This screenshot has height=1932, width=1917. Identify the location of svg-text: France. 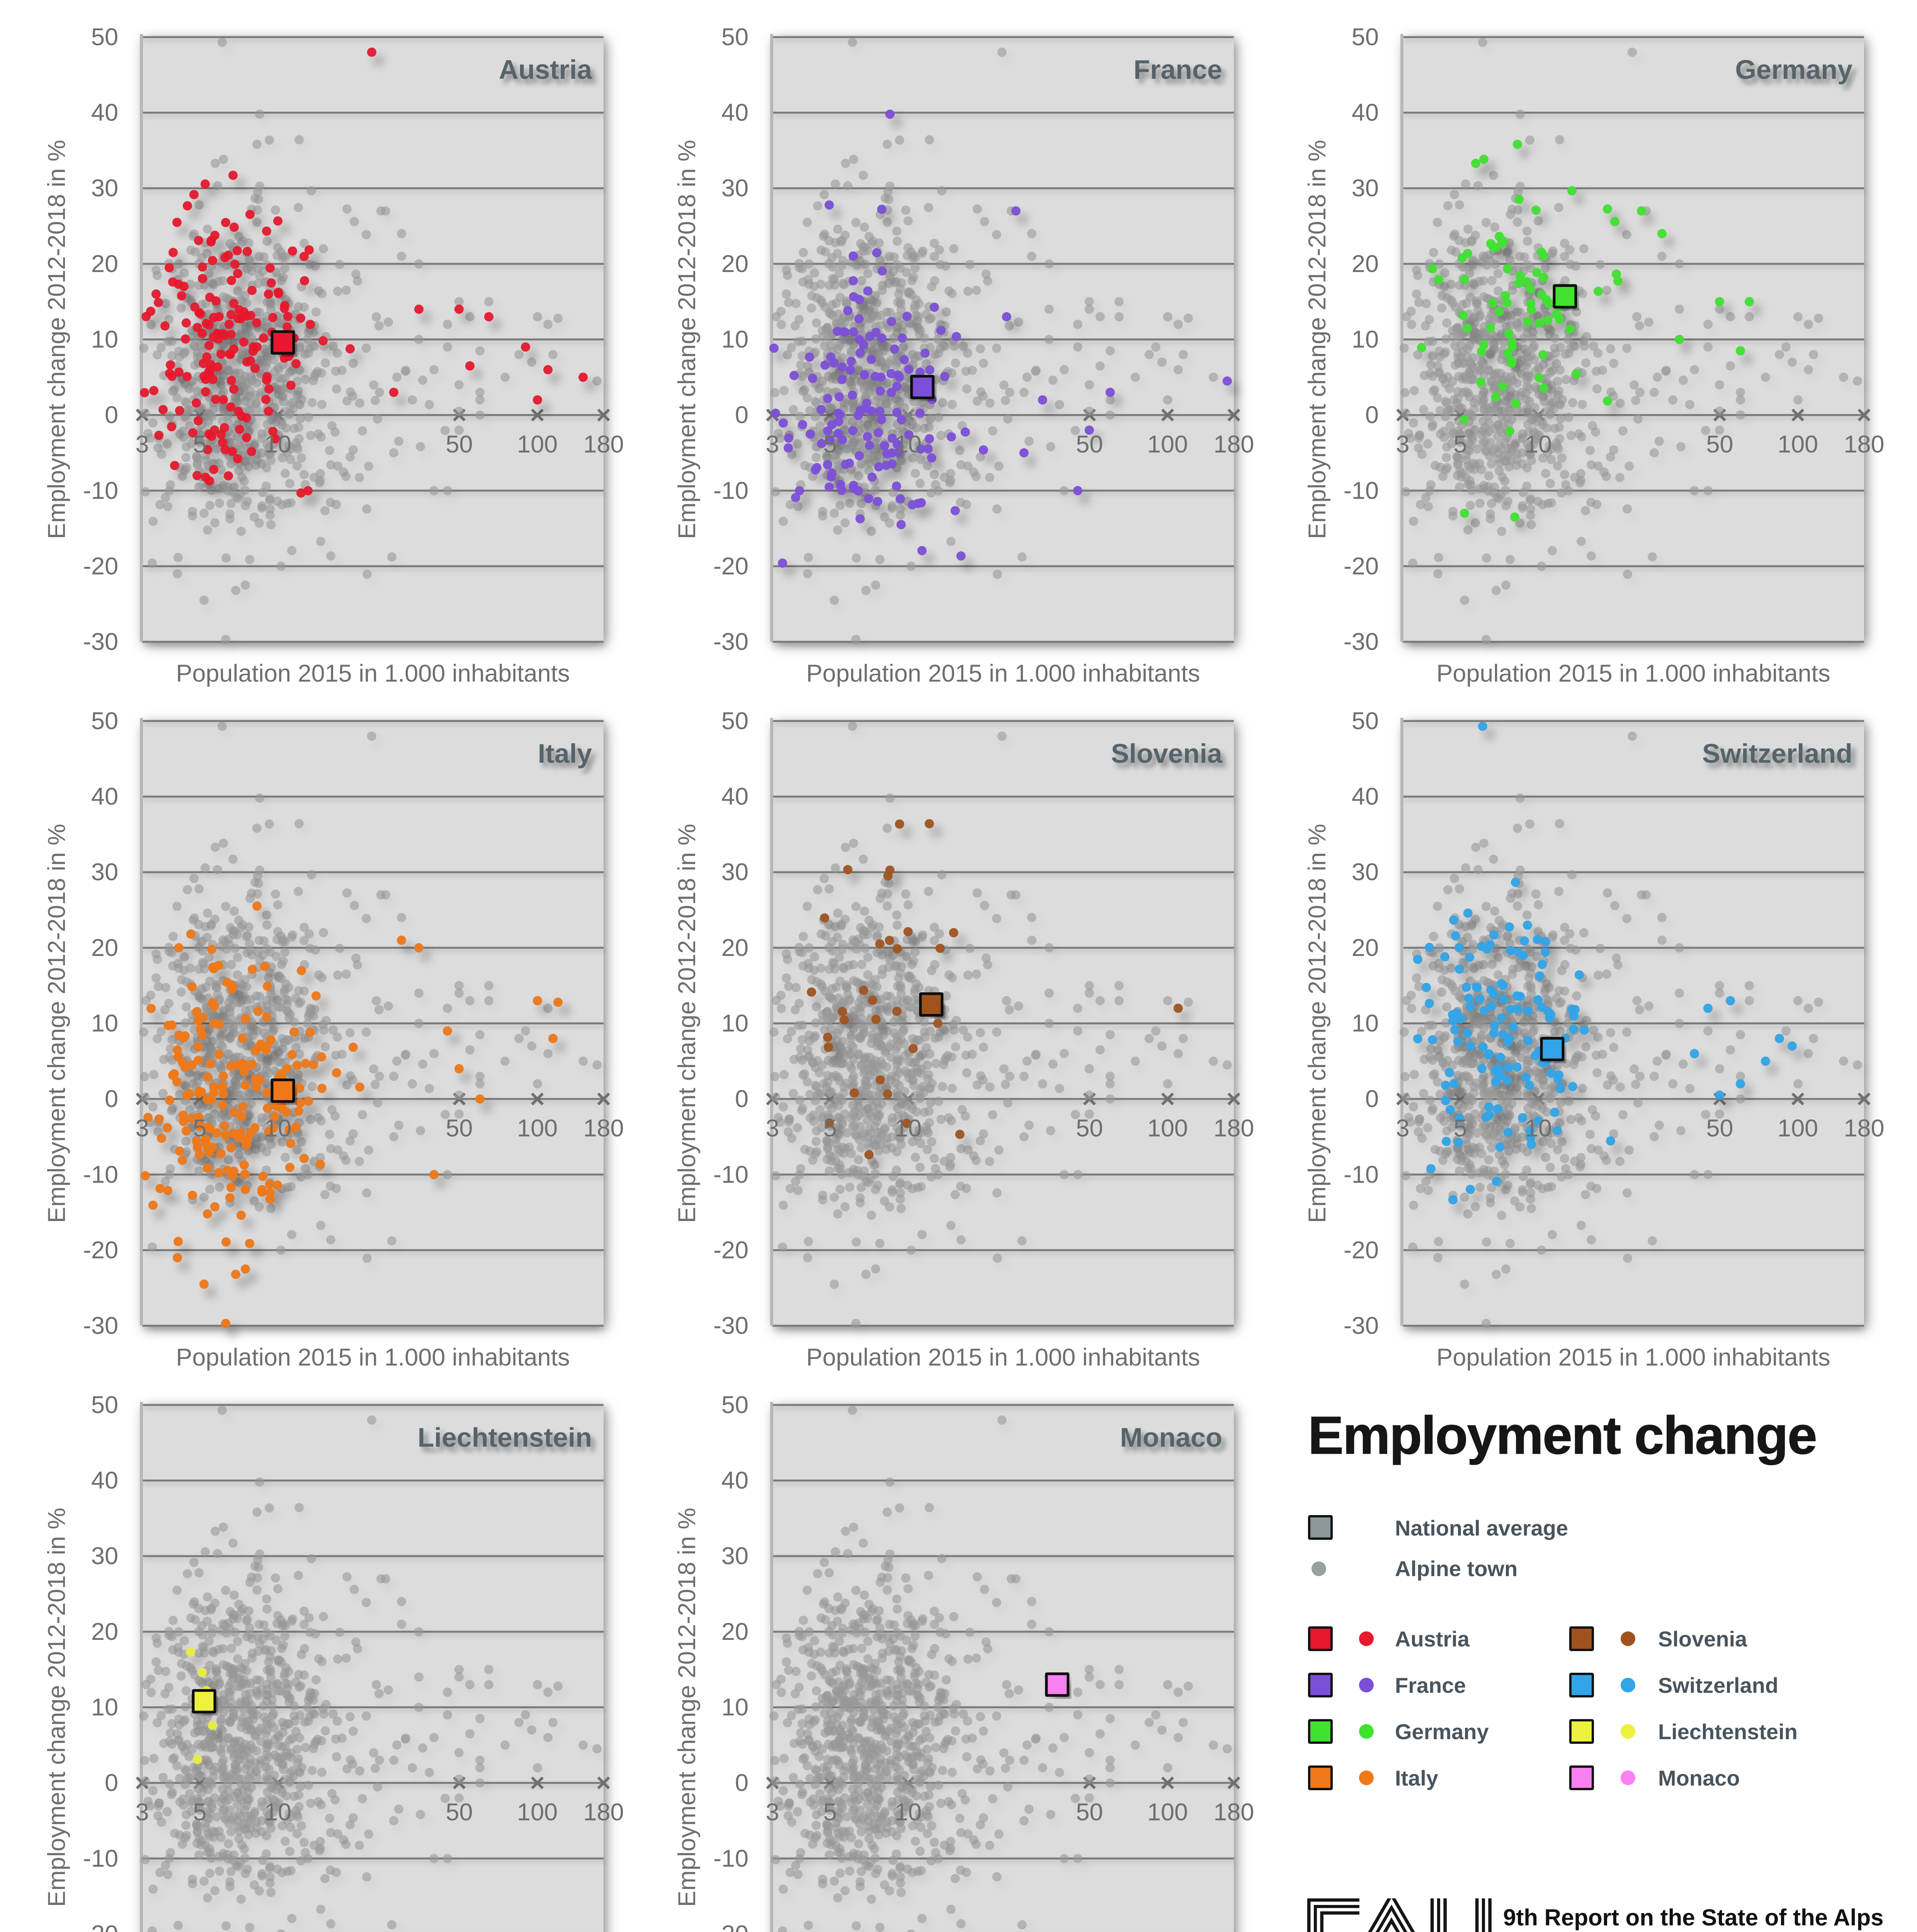
(1177, 70).